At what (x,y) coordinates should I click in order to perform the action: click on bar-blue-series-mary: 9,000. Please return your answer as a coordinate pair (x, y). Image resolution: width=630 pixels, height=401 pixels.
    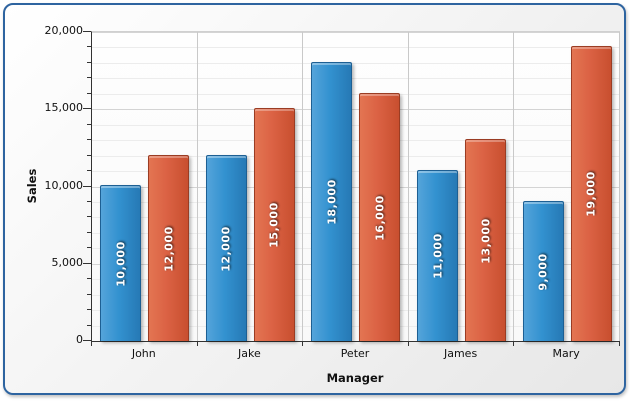
    Looking at the image, I should click on (543, 271).